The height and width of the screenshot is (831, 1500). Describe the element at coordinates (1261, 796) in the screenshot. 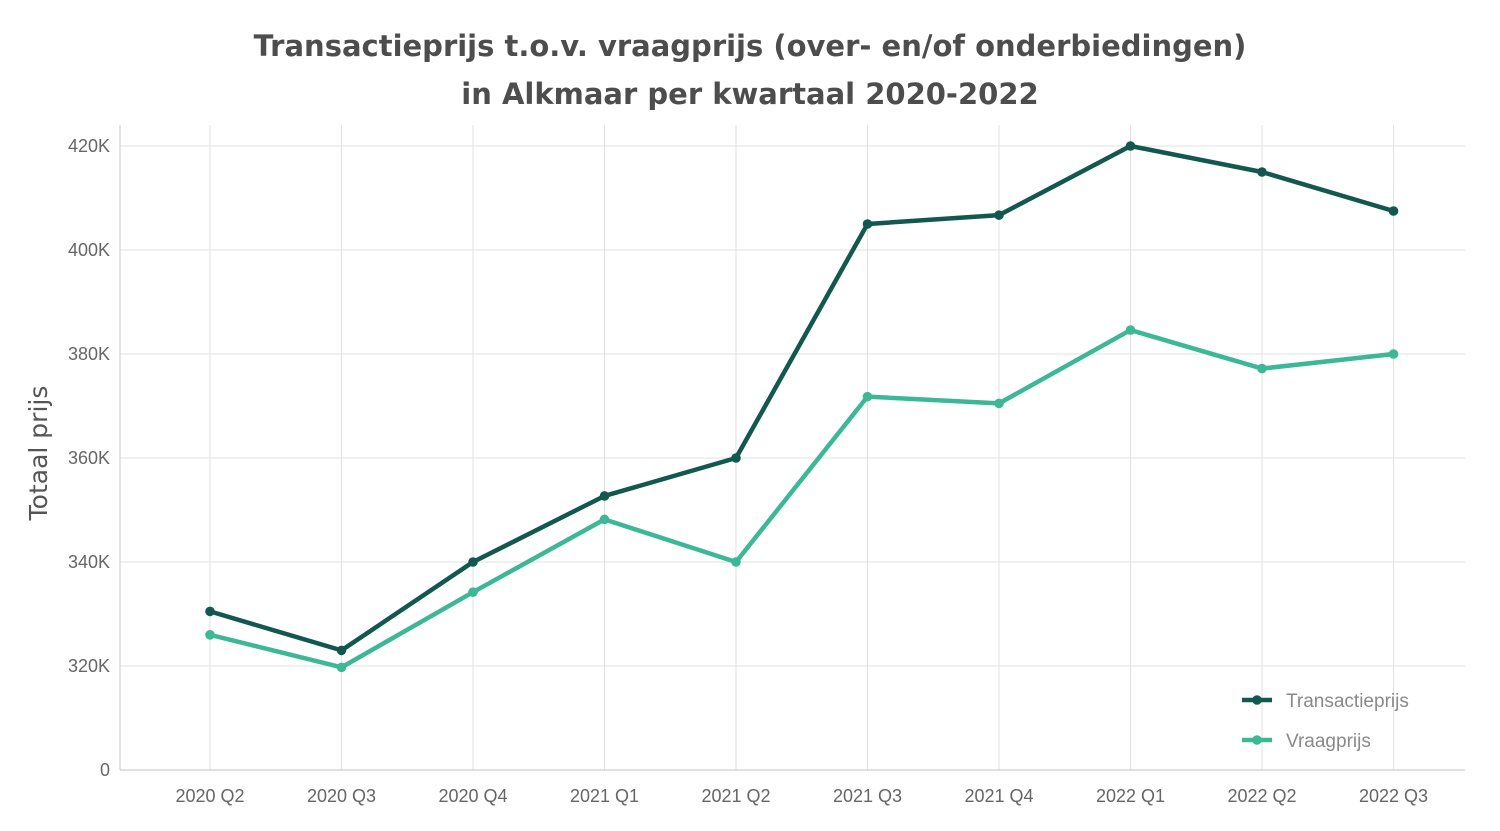

I see `x-tick-label: 2022 Q2` at that location.